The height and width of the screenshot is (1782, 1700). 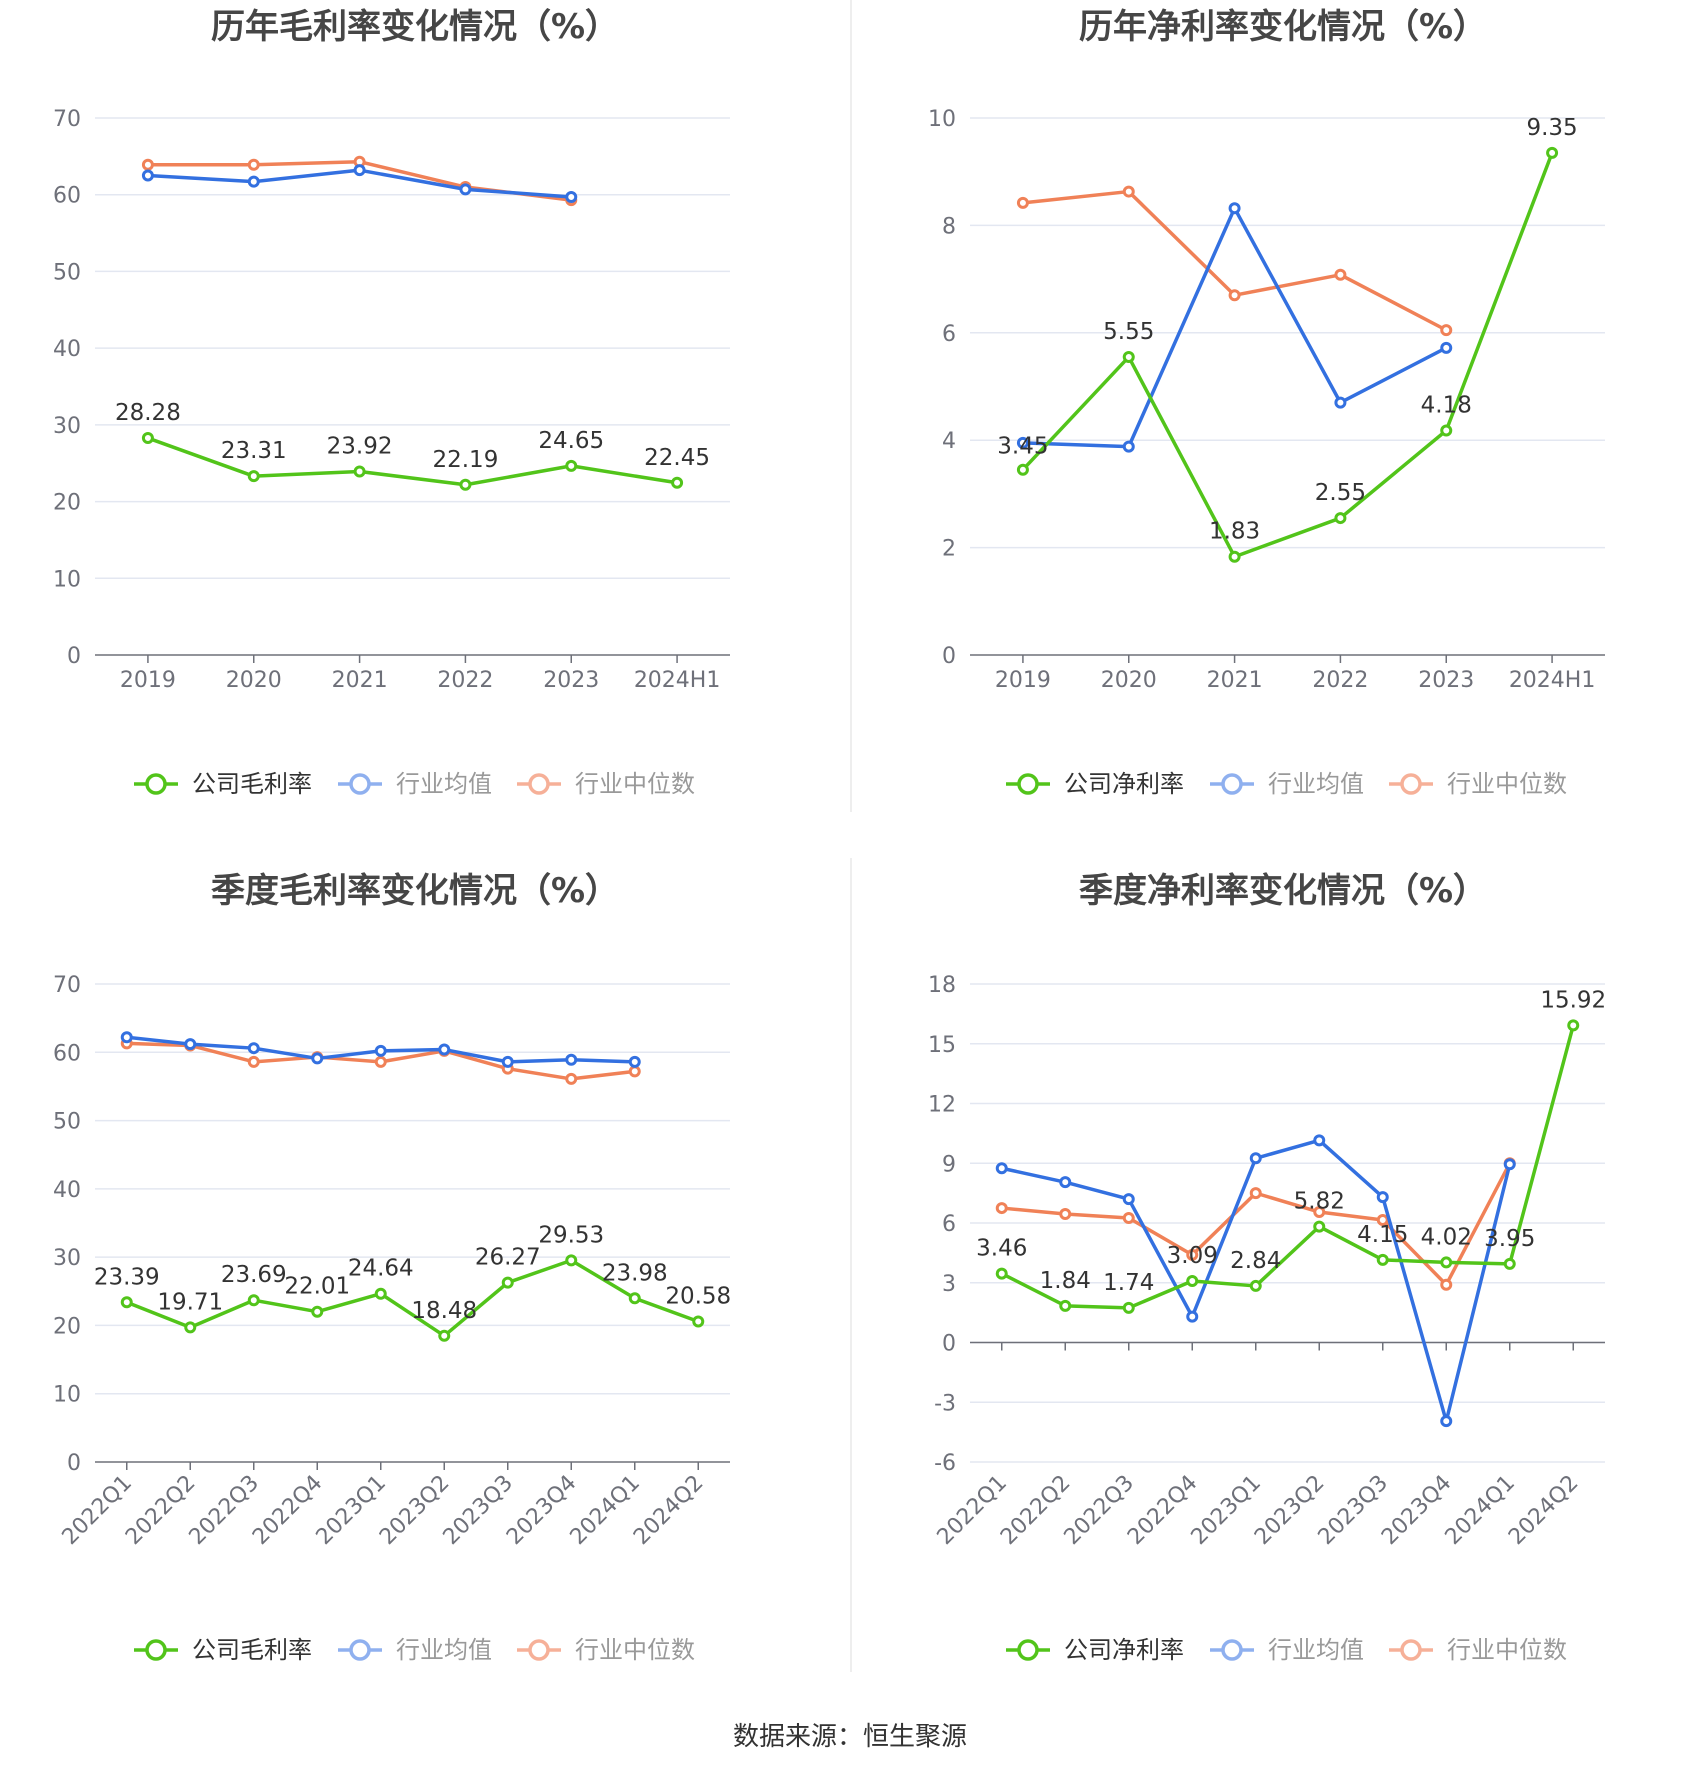 What do you see at coordinates (1226, 1510) in the screenshot?
I see `x-tick-label: 2023Q1` at bounding box center [1226, 1510].